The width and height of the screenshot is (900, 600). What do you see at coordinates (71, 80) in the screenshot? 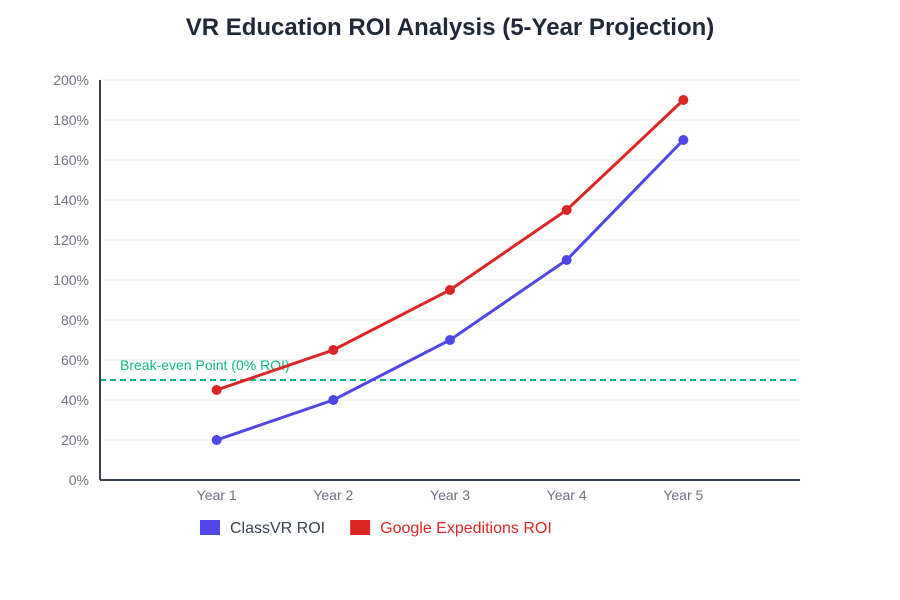
I see `y-tick-label: 200%` at bounding box center [71, 80].